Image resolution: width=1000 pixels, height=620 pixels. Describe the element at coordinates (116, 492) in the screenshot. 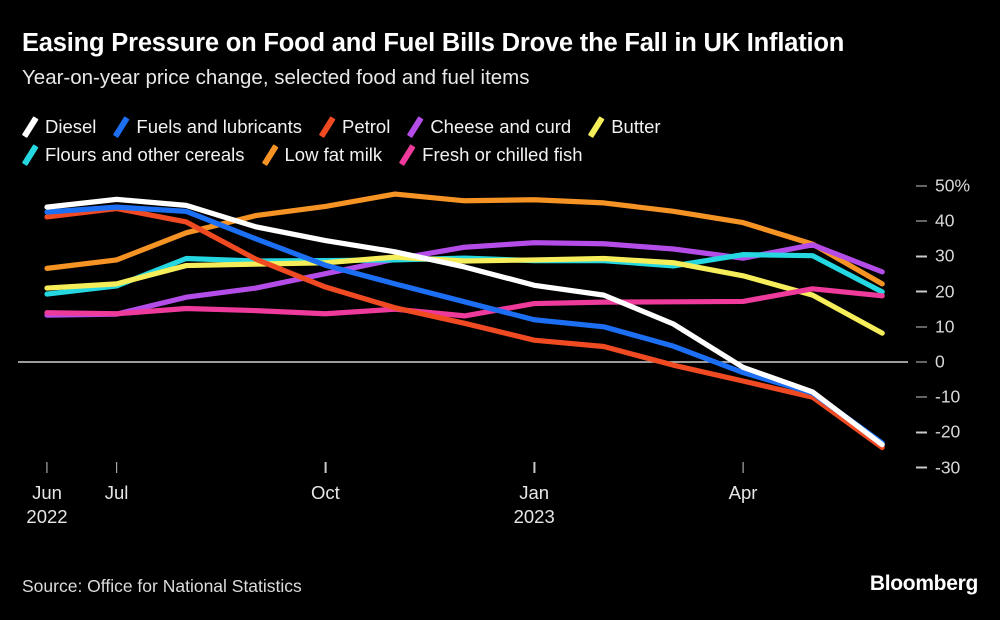

I see `x-tick-label-month: Jul` at that location.